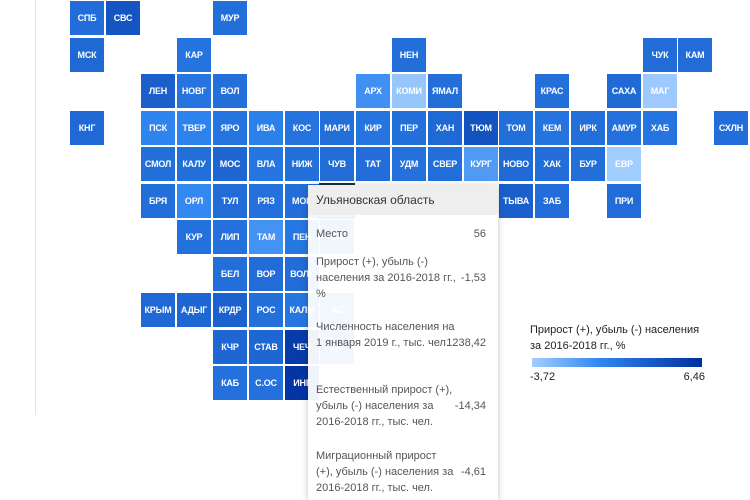 Image resolution: width=750 pixels, height=500 pixels. I want to click on region-tile-21: ИВА, so click(266, 128).